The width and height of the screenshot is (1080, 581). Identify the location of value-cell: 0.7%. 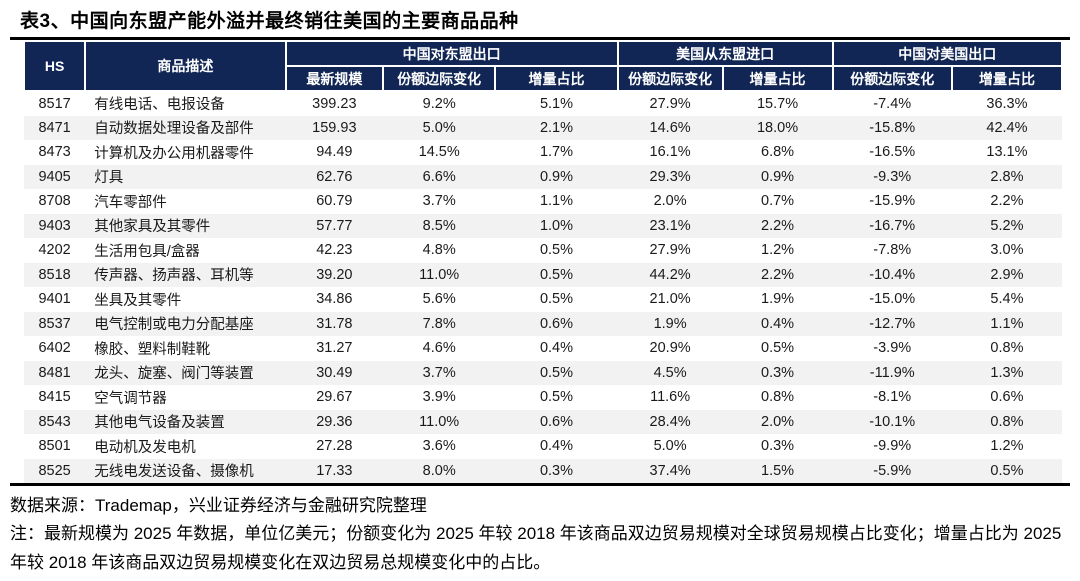
(778, 201).